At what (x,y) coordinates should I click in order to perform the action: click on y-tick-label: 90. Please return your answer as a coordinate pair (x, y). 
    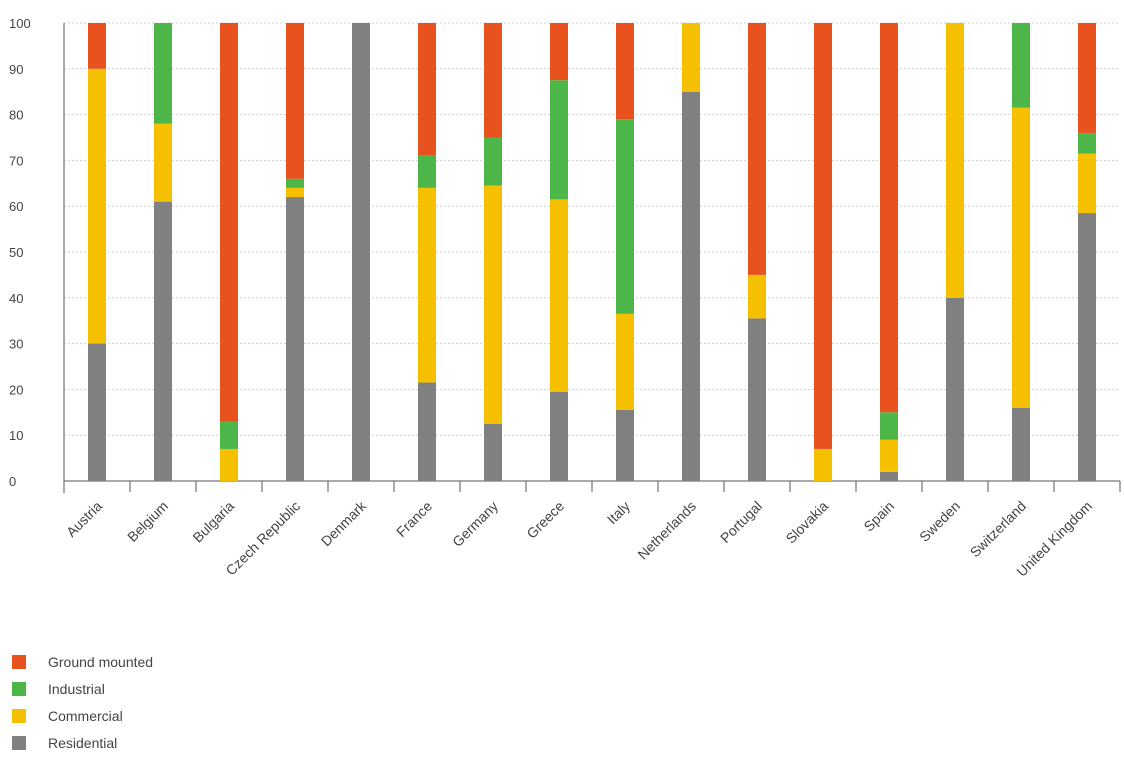
    Looking at the image, I should click on (16, 69).